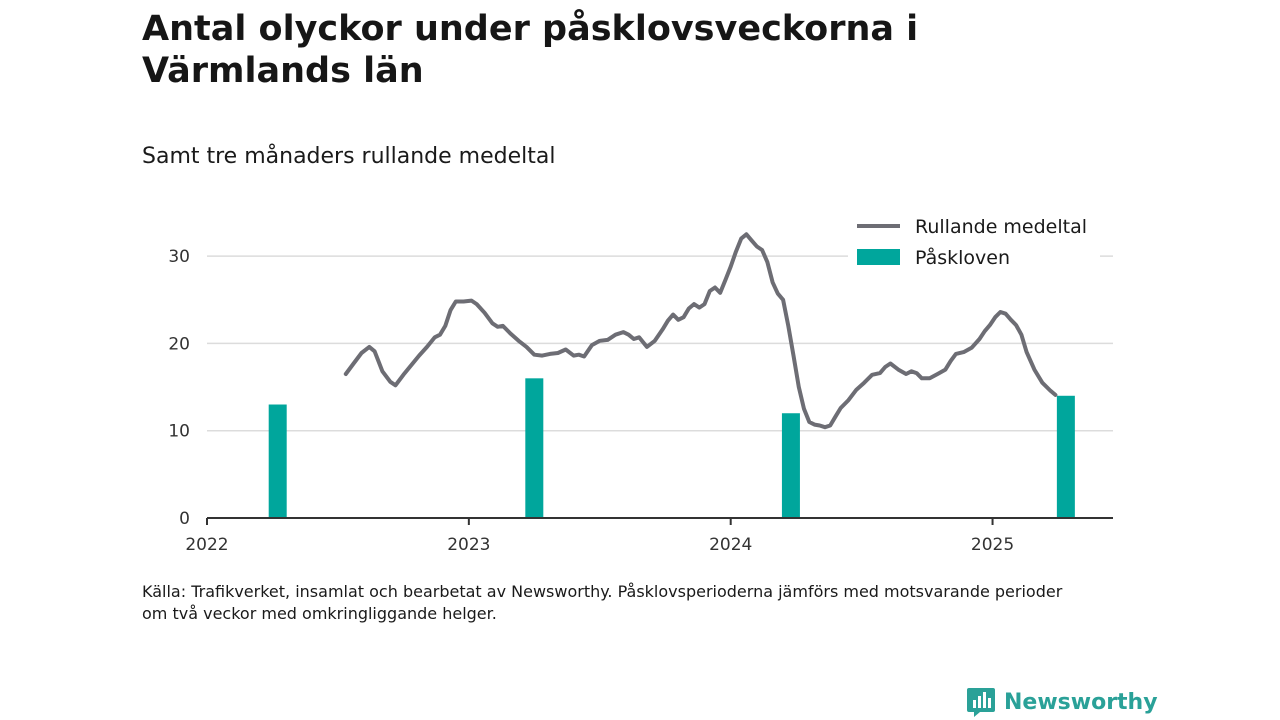 Image resolution: width=1280 pixels, height=720 pixels. I want to click on legend: Rullande medeltal Påskloven, so click(974, 240).